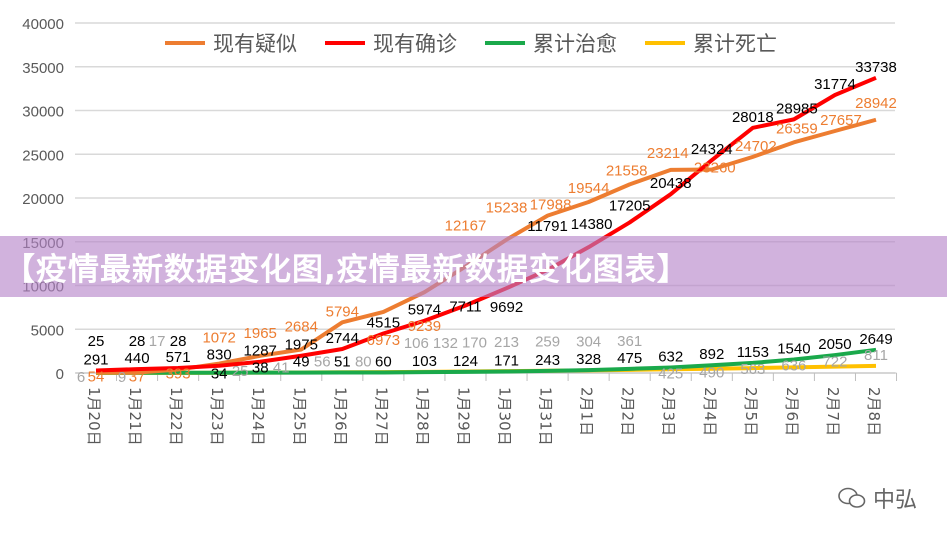 This screenshot has width=947, height=534. Describe the element at coordinates (835, 84) in the screenshot. I see `data-label: 31774` at that location.